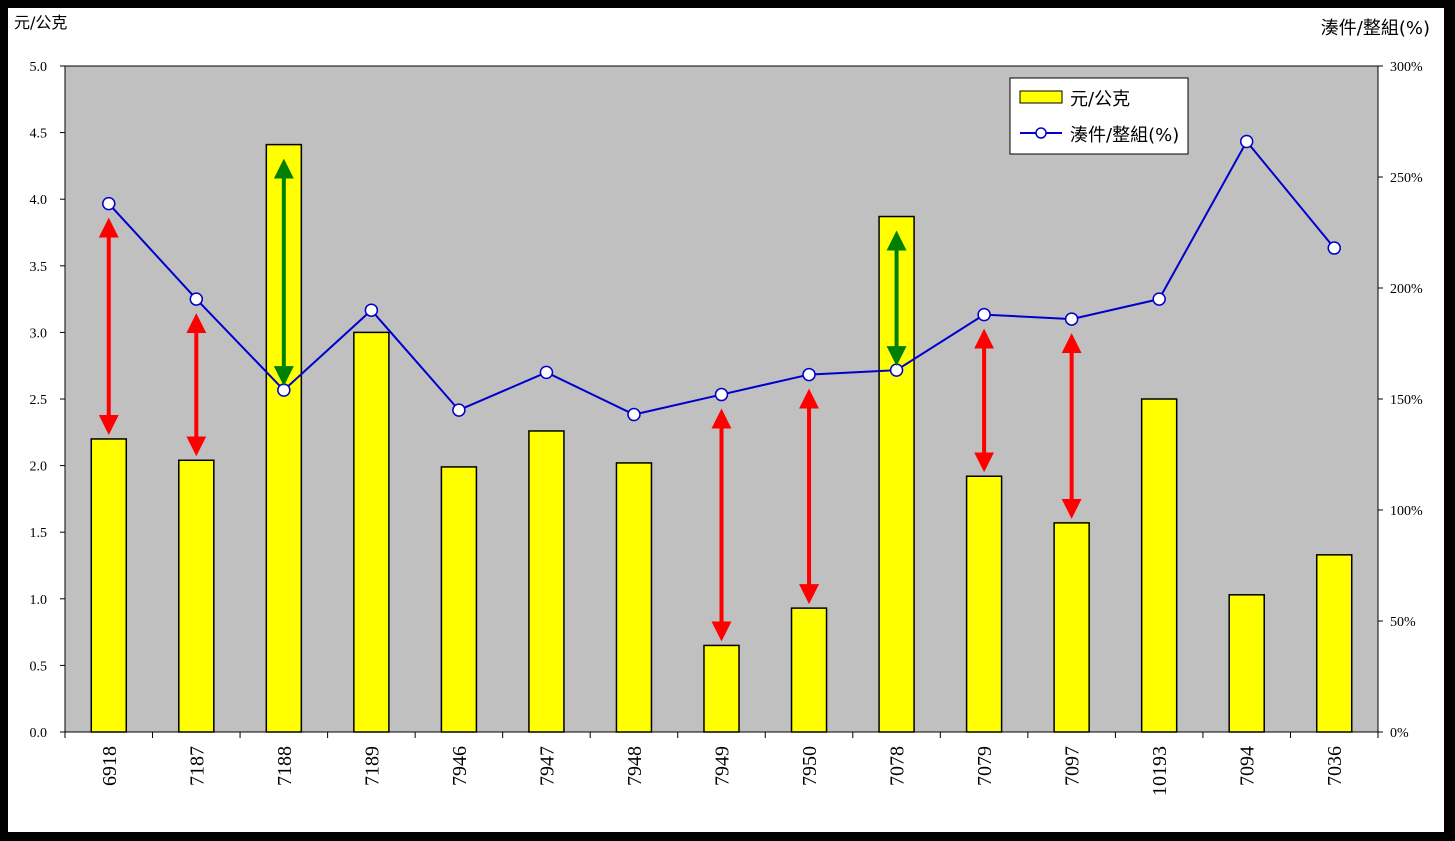  I want to click on right-tick-label: 100%, so click(1406, 511).